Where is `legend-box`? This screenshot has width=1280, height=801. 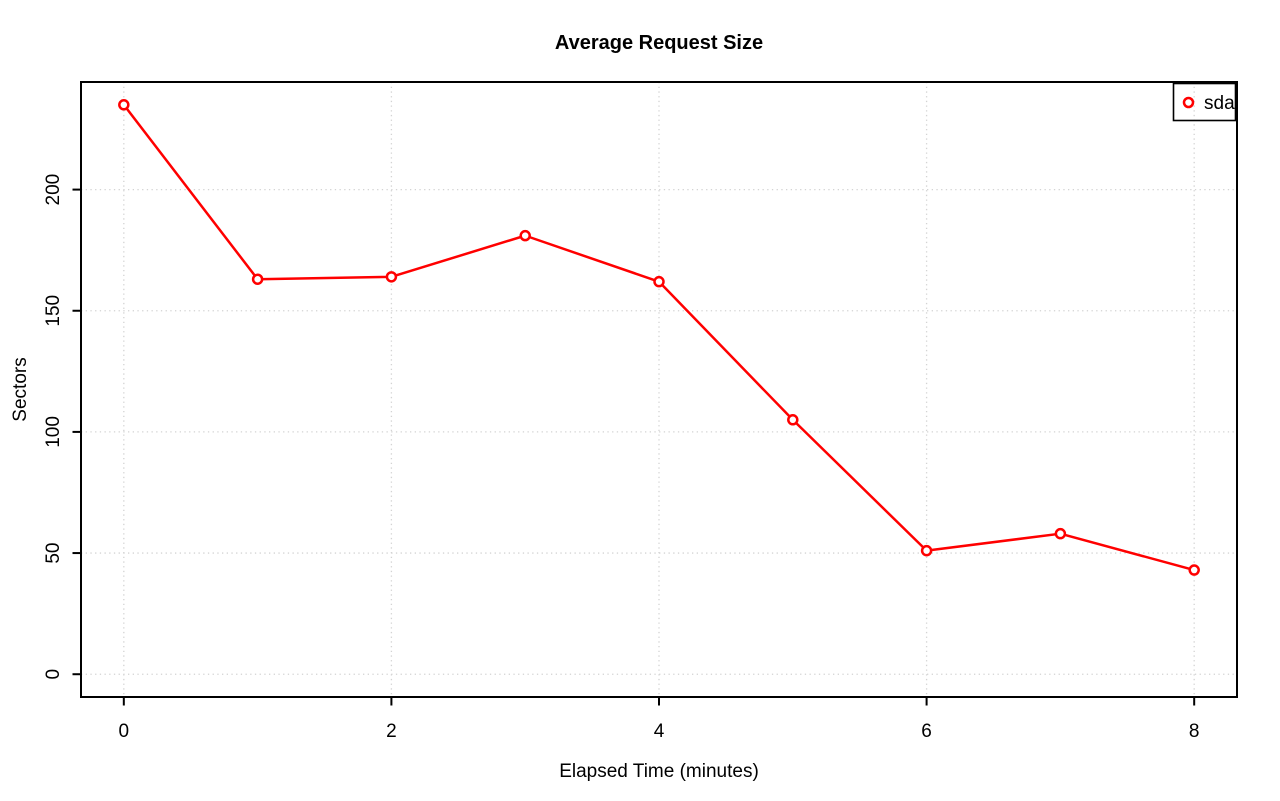
legend-box is located at coordinates (1204, 102).